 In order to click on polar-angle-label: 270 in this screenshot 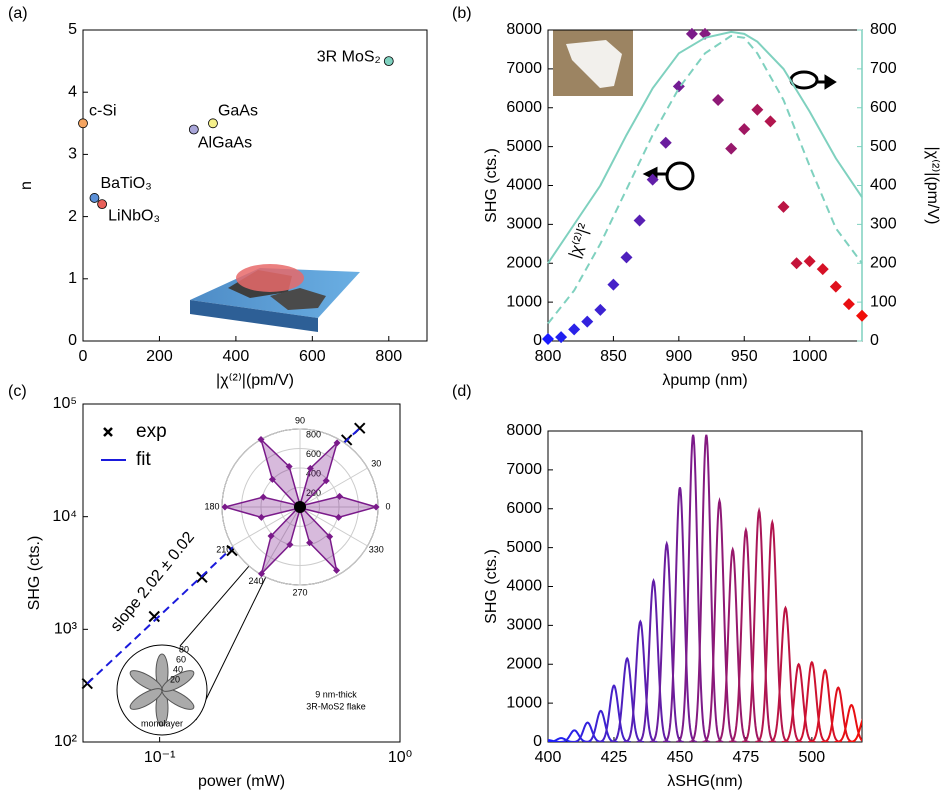, I will do `click(299, 592)`.